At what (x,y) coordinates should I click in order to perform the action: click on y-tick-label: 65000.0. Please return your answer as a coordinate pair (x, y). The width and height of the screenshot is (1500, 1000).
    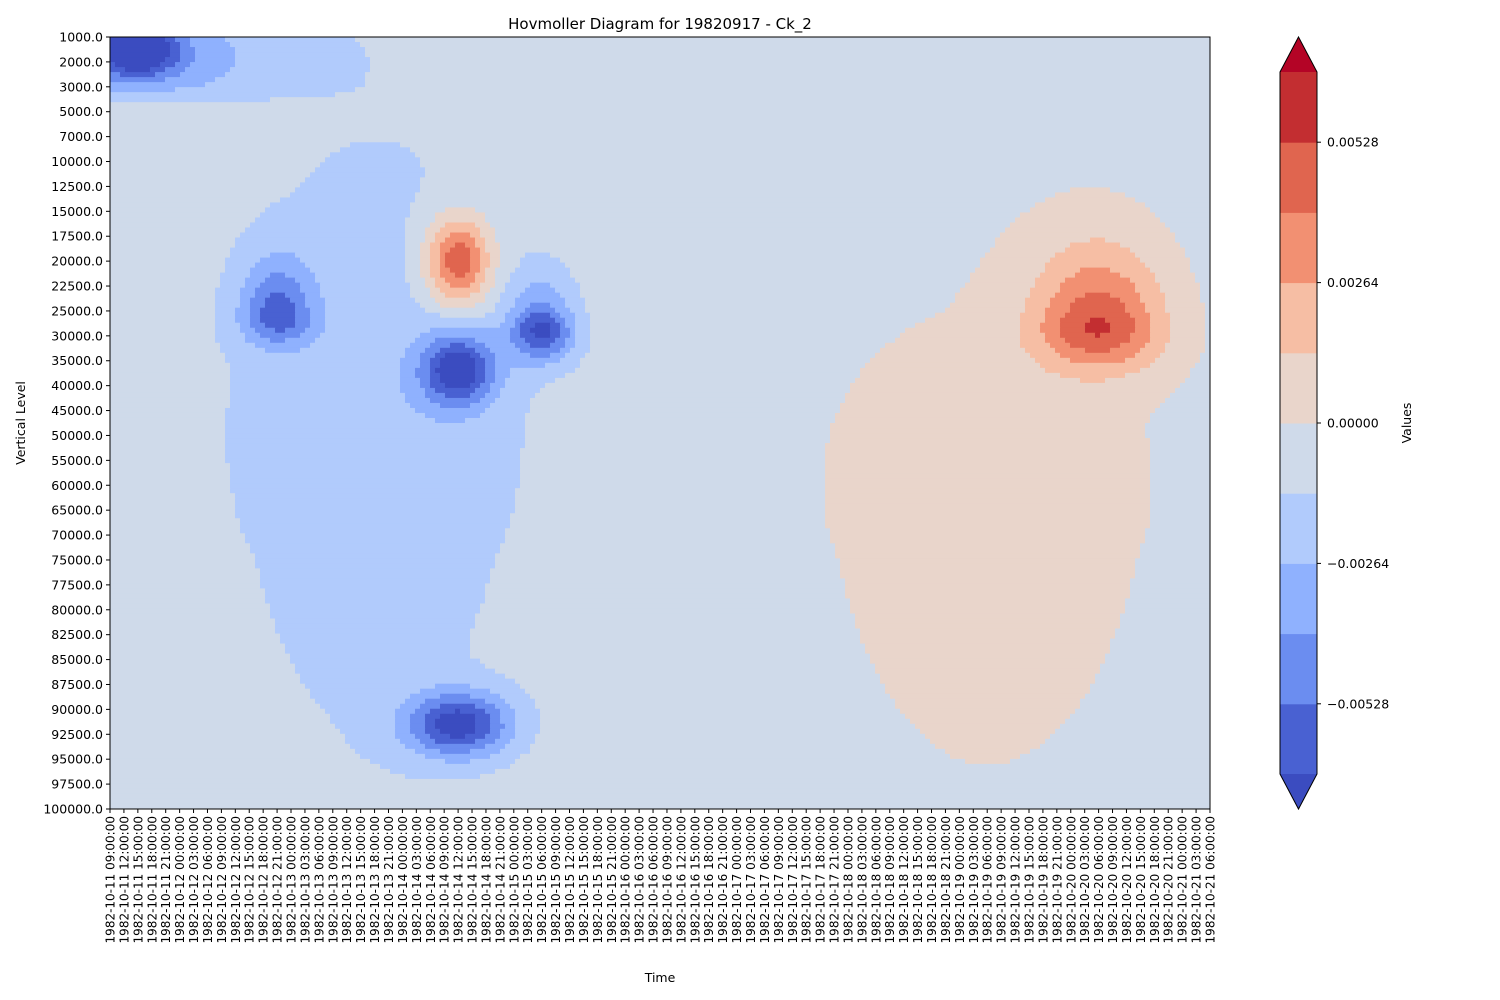
    Looking at the image, I should click on (77, 510).